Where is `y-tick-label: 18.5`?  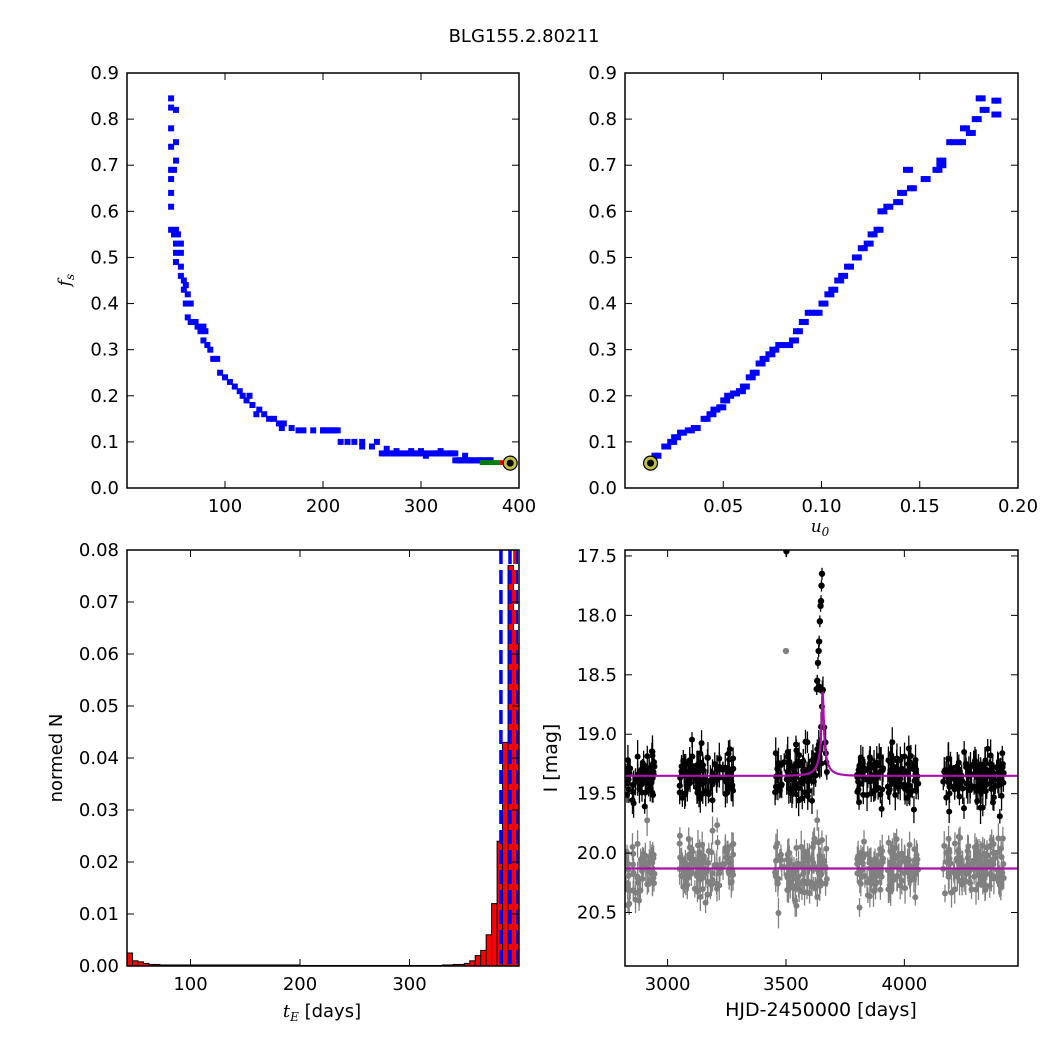 y-tick-label: 18.5 is located at coordinates (597, 675).